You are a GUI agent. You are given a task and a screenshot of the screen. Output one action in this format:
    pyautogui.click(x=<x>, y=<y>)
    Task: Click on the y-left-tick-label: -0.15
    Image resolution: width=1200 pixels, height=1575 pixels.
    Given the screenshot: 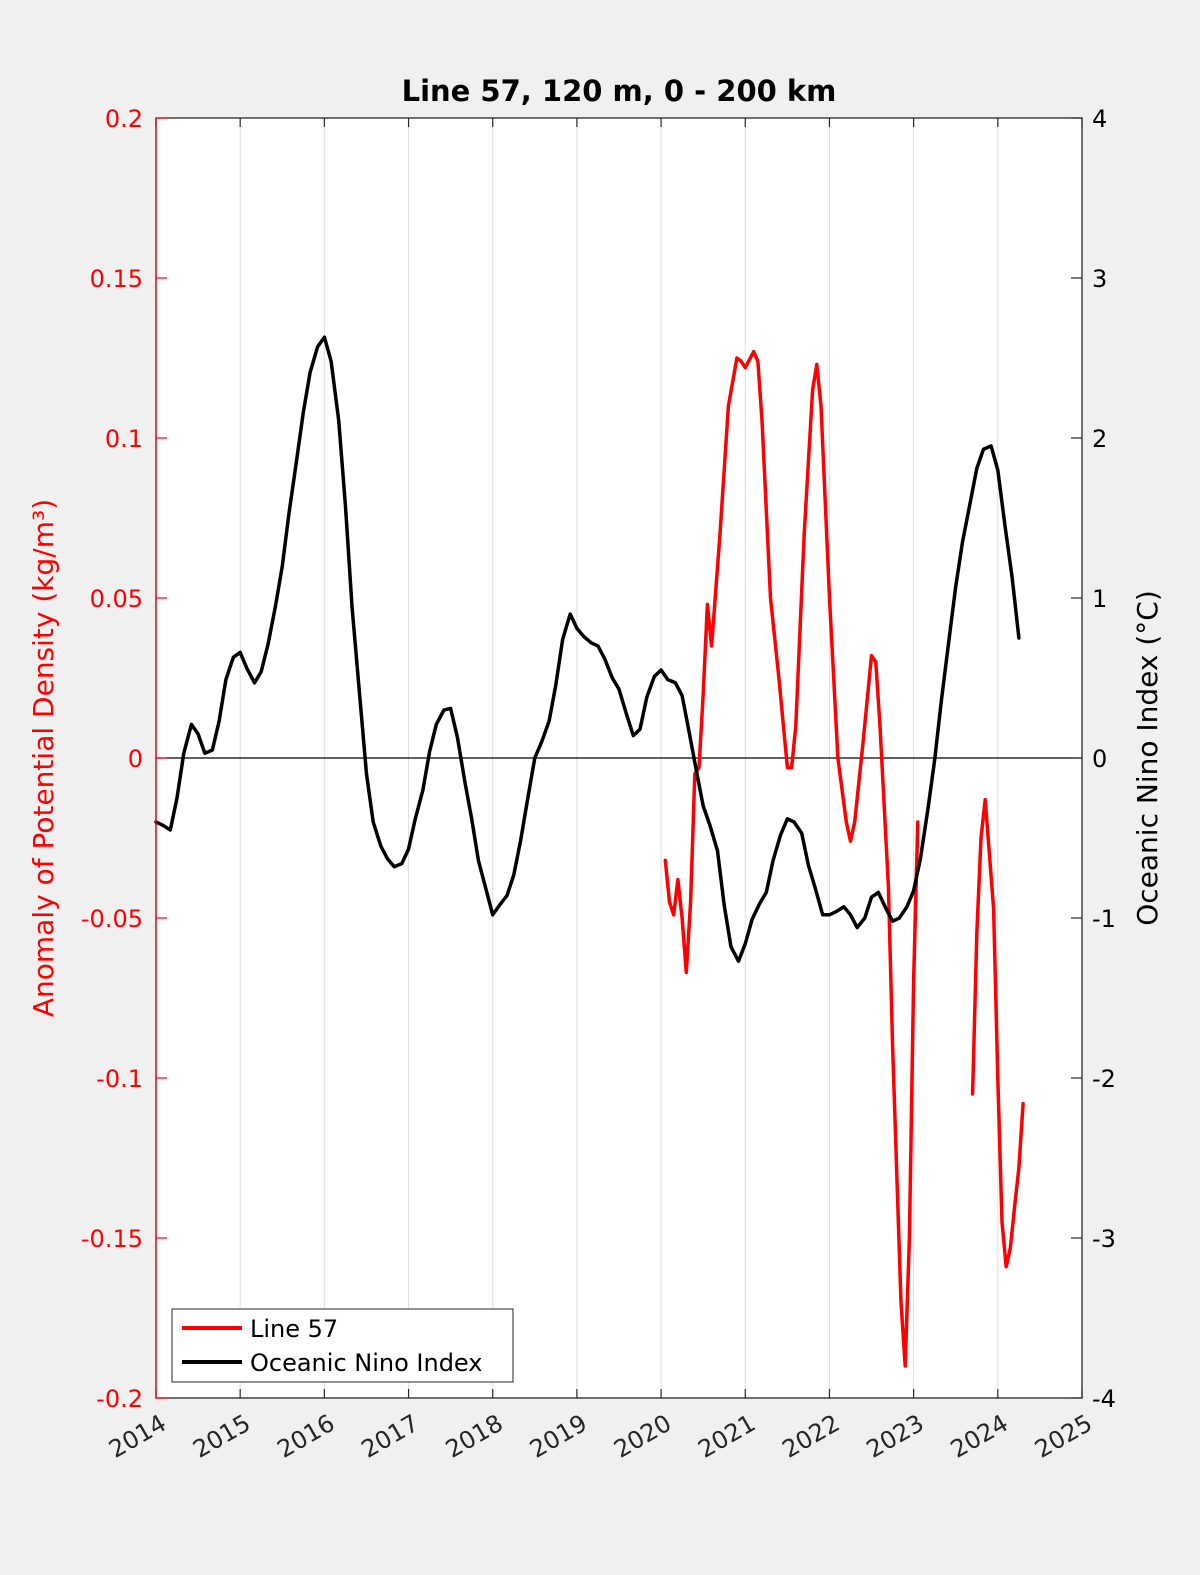 What is the action you would take?
    pyautogui.click(x=112, y=1239)
    